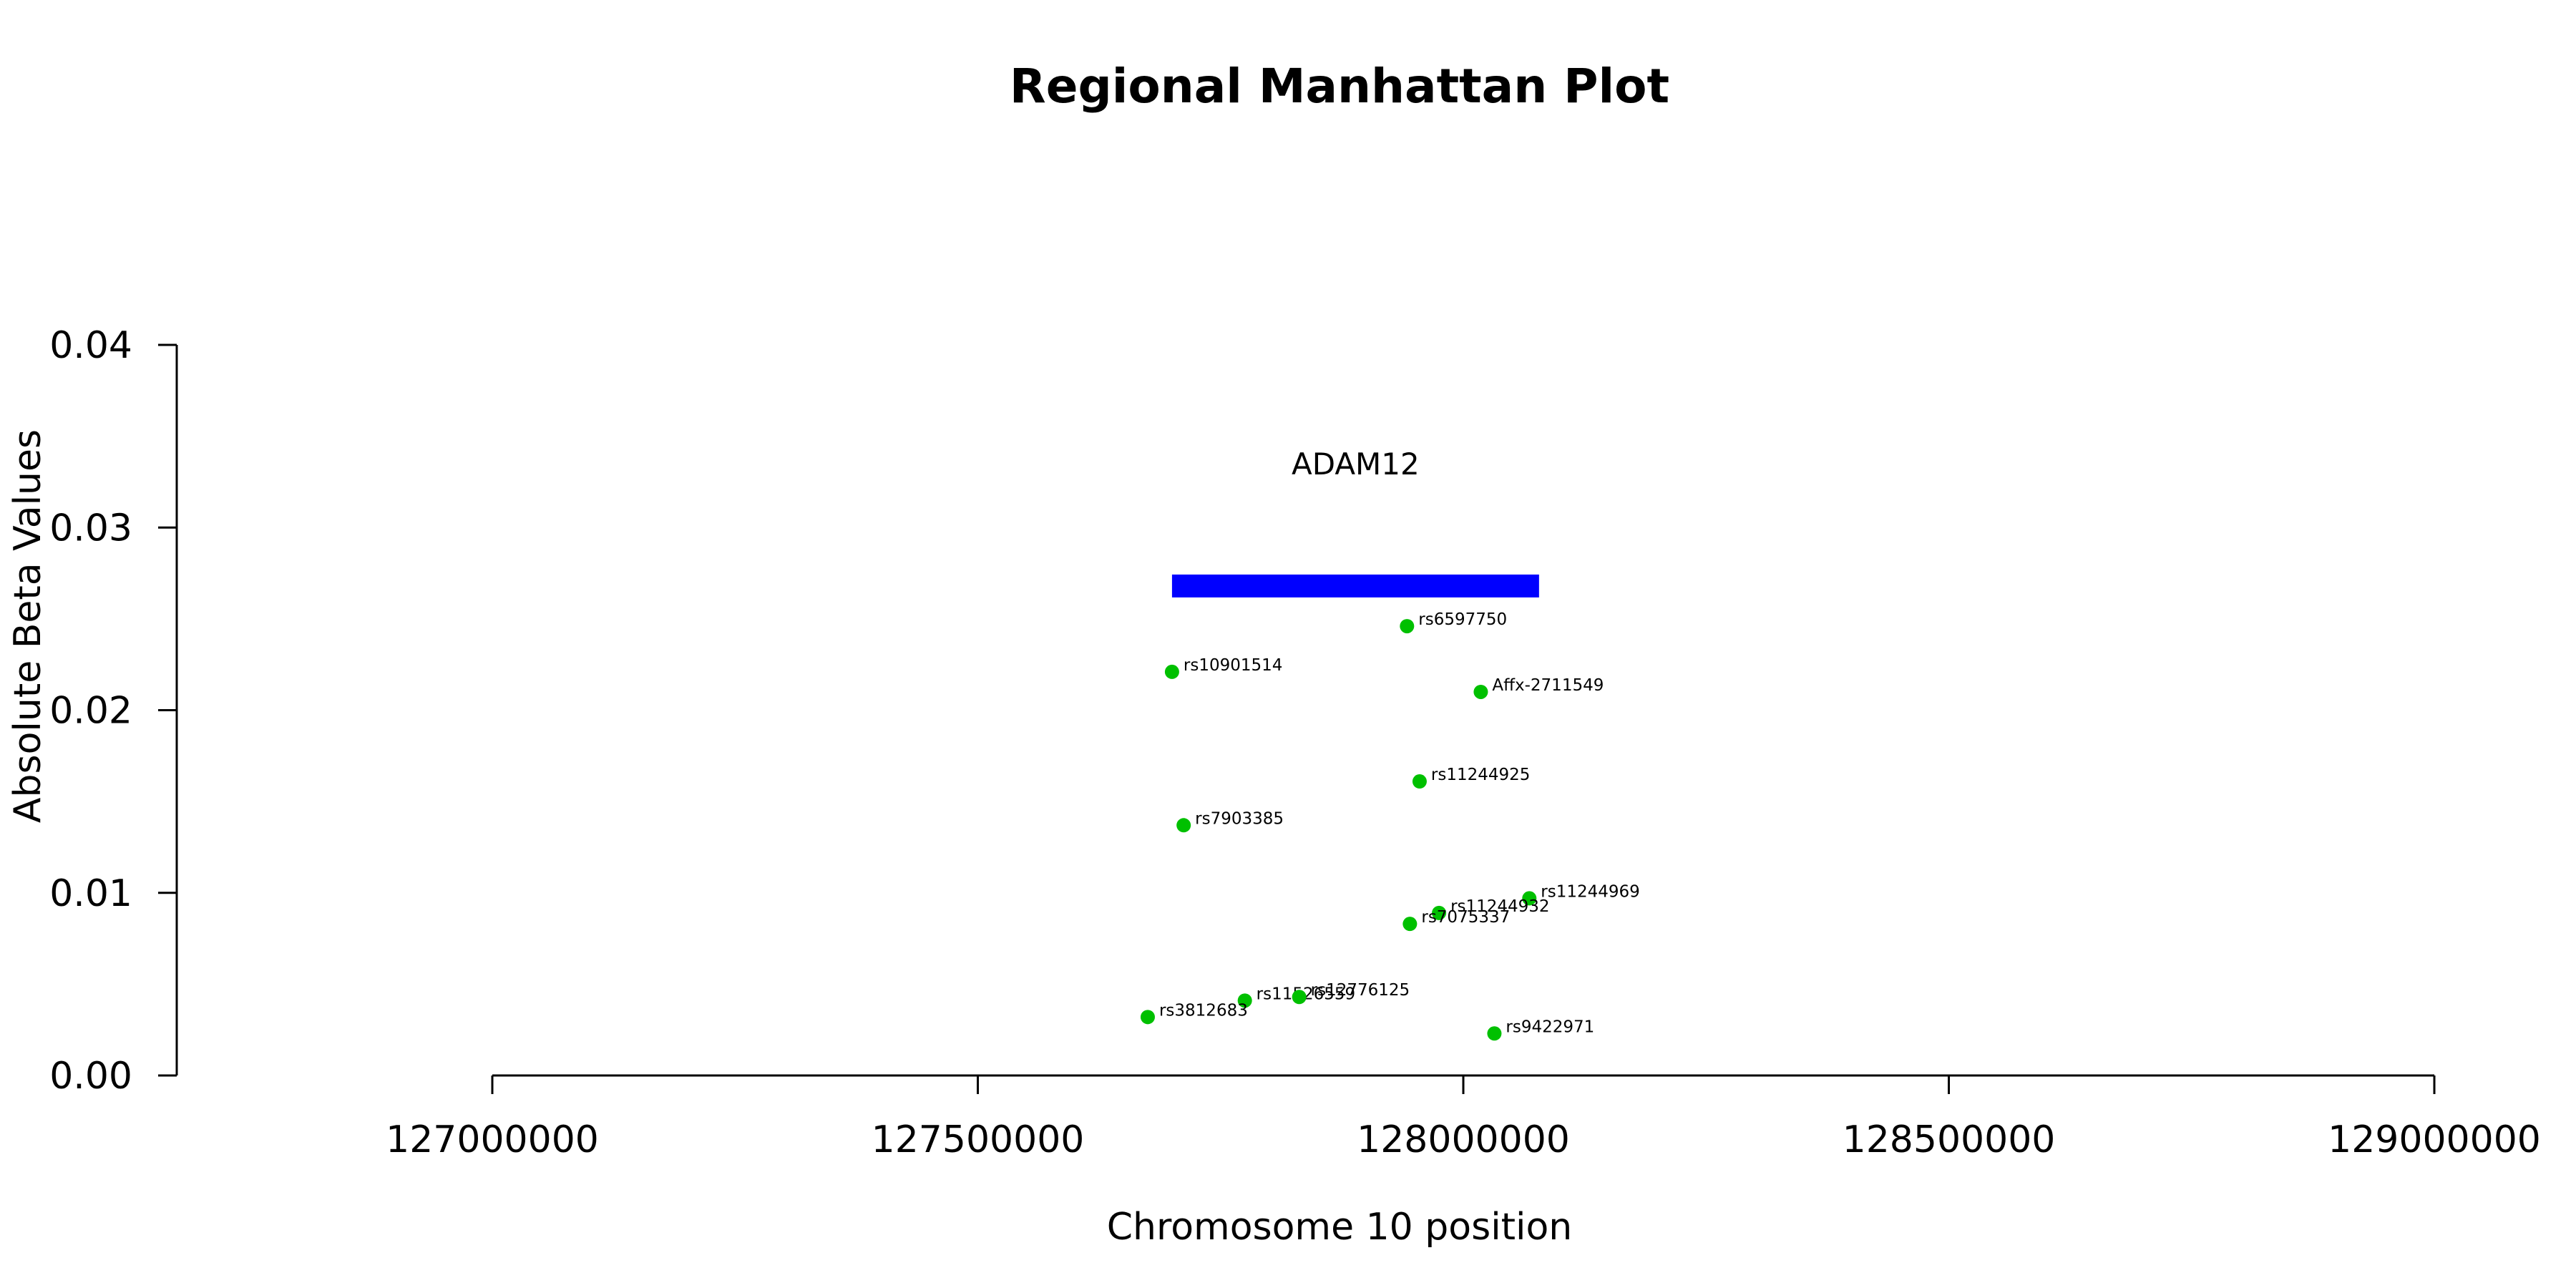  I want to click on snp-label: rs11244925, so click(1481, 775).